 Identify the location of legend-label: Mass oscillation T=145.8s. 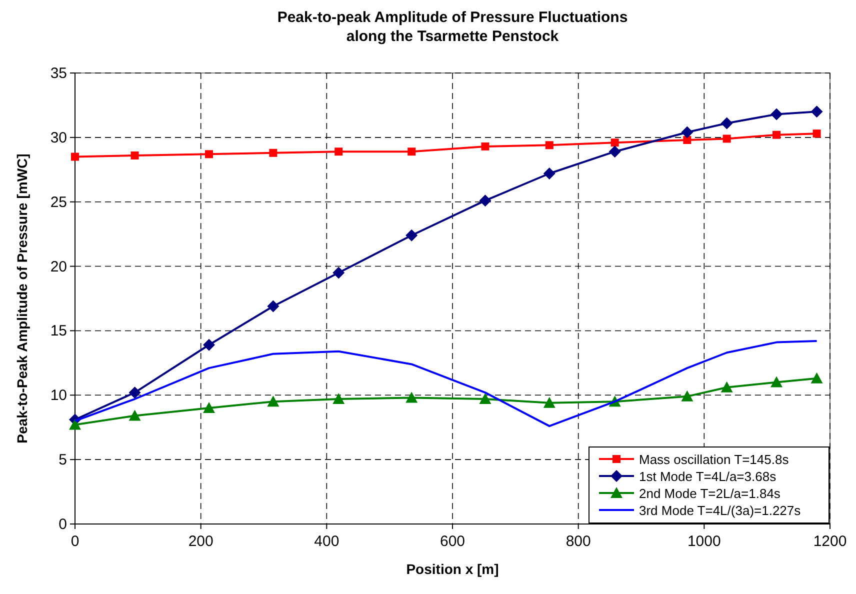
(714, 459).